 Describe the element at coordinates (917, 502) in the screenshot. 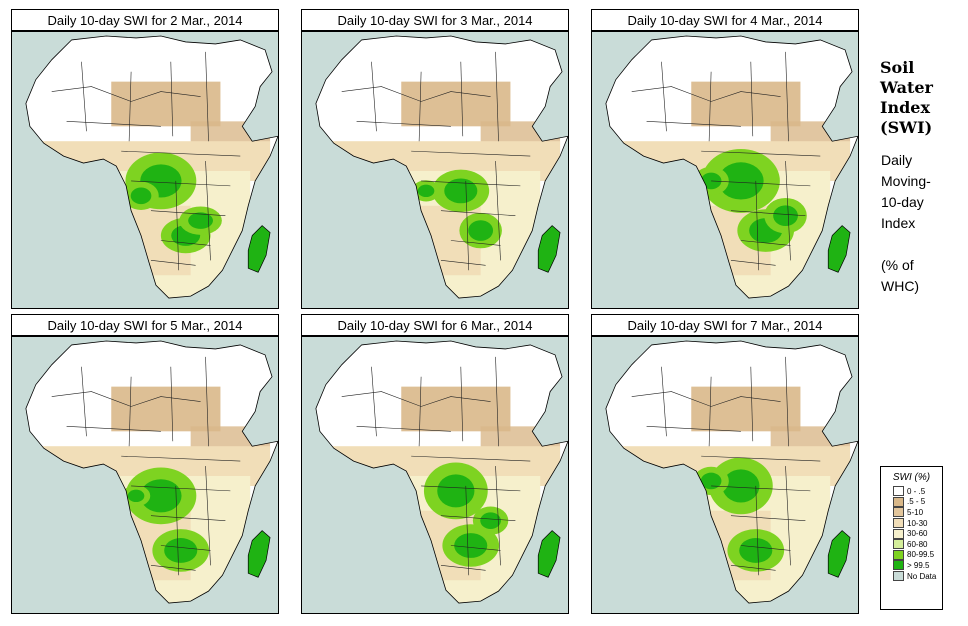

I see `legend-row: .5 - 5` at that location.